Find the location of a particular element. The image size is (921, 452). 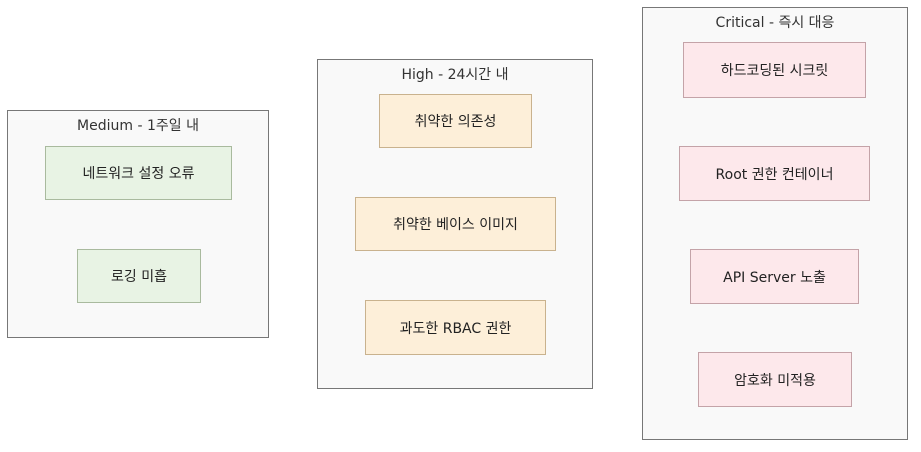

api-server-exposure-box: API Server 노출 is located at coordinates (774, 276).